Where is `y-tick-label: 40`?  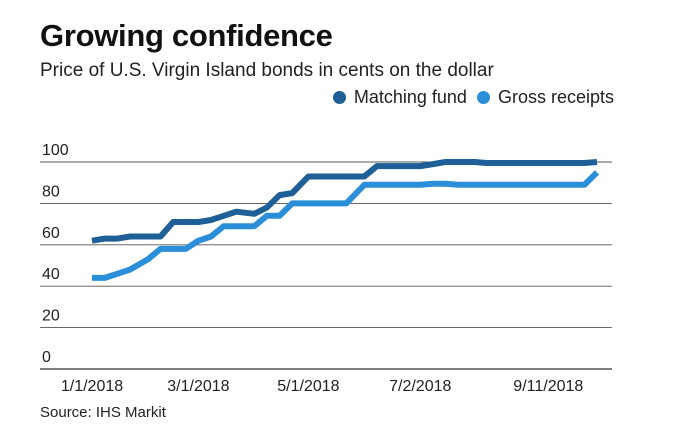 y-tick-label: 40 is located at coordinates (51, 274).